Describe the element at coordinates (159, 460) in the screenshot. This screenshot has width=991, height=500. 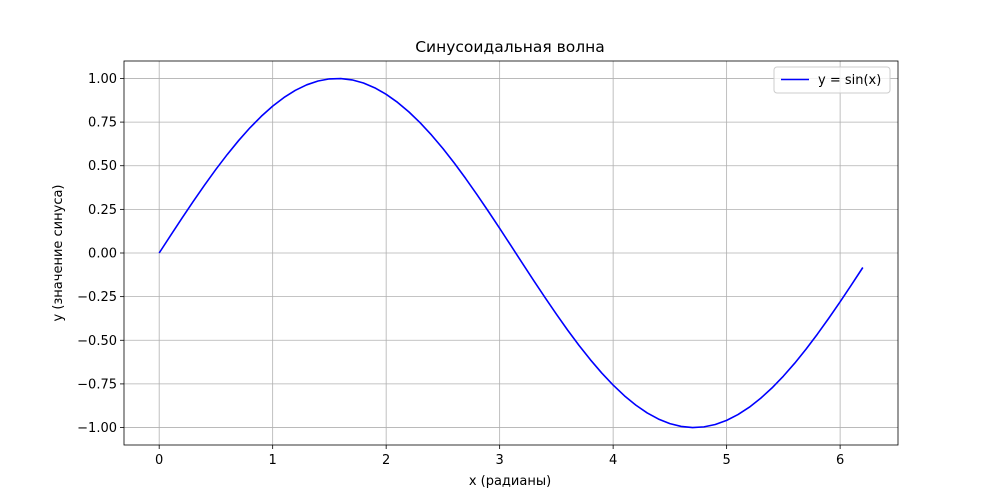
I see `x-tick-label: 0` at that location.